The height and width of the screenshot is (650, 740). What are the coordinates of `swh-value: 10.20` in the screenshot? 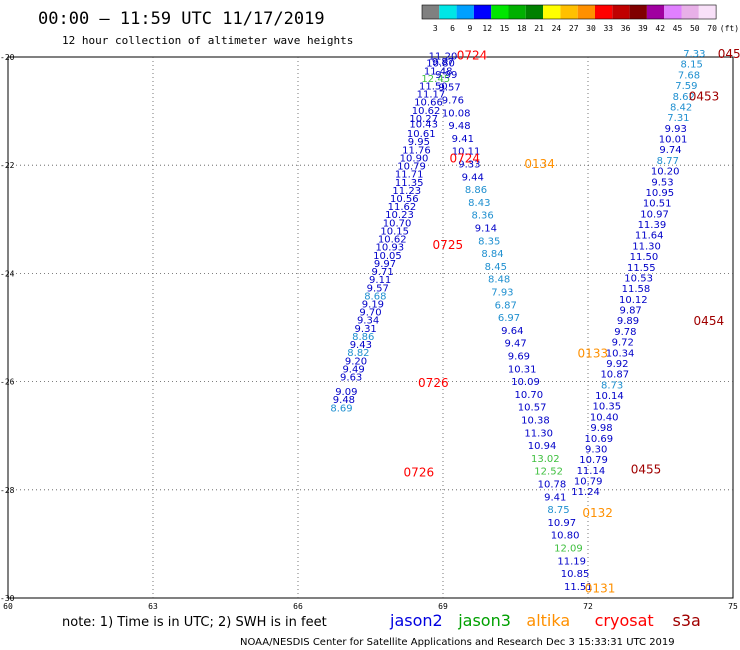 It's located at (665, 172).